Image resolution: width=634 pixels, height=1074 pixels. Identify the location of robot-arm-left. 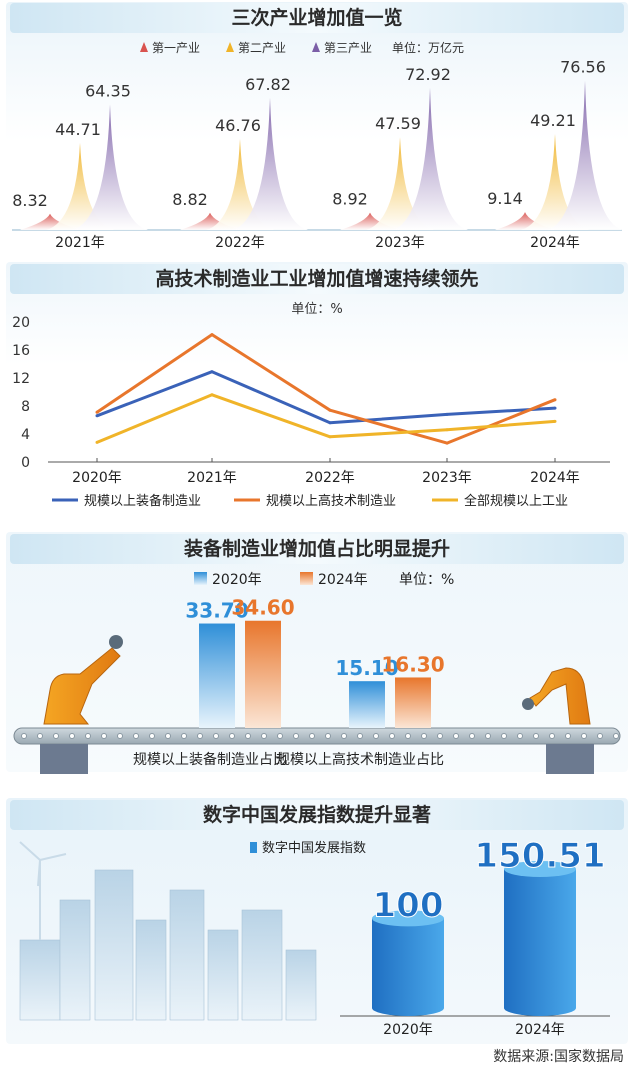
(82, 686).